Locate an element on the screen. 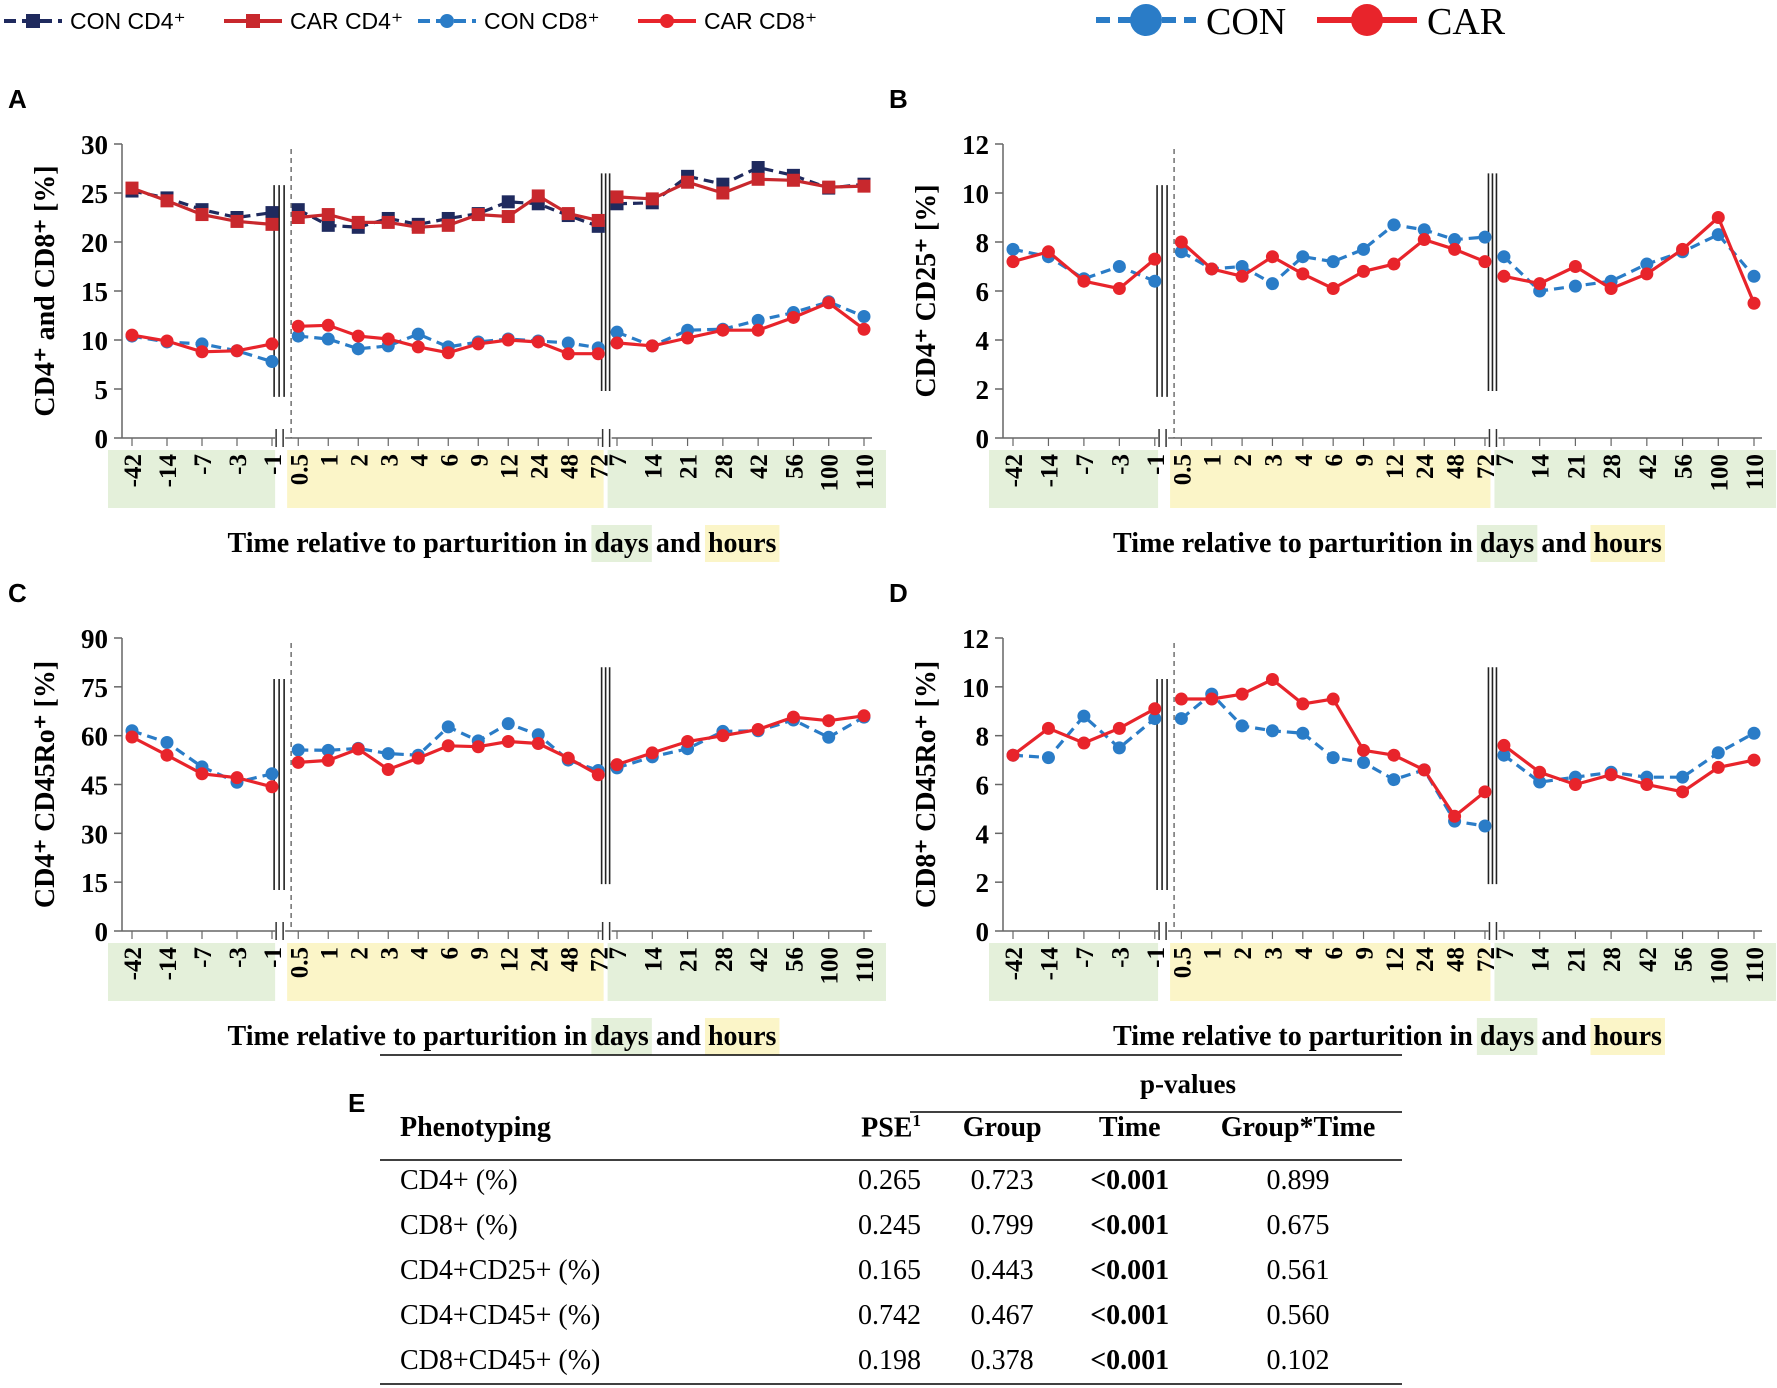  x-tick-label: 3 is located at coordinates (1273, 953).